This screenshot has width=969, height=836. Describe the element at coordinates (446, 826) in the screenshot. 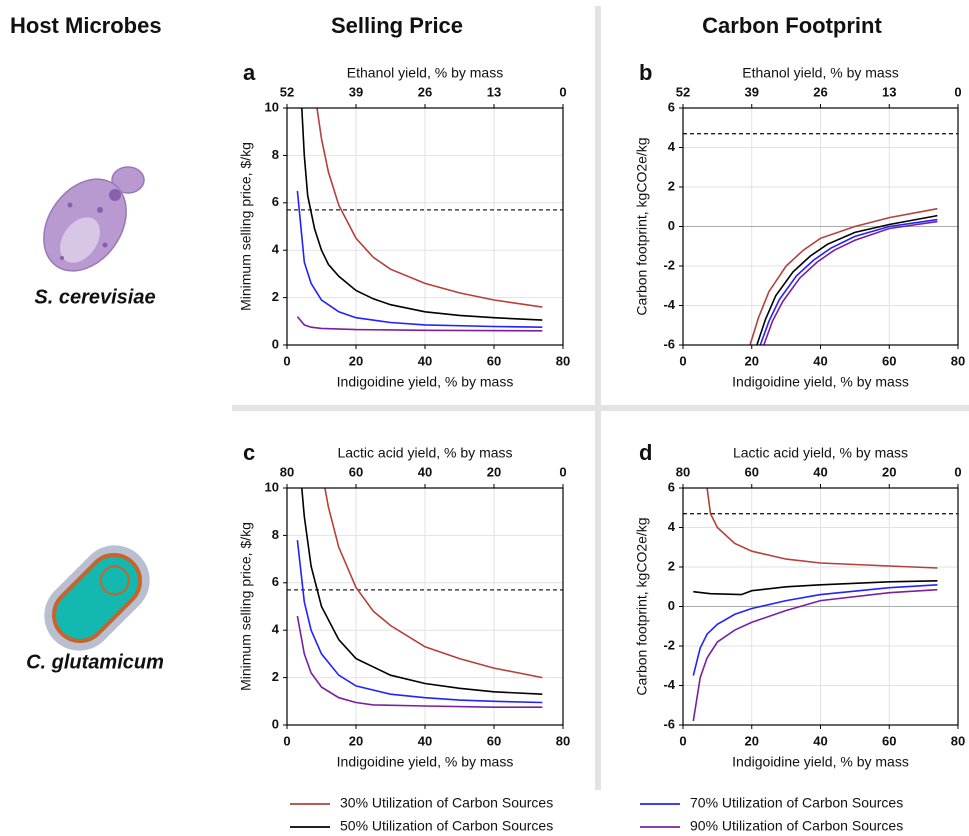

I see `legend-label: 50% Utilization of Carbon Sources` at that location.